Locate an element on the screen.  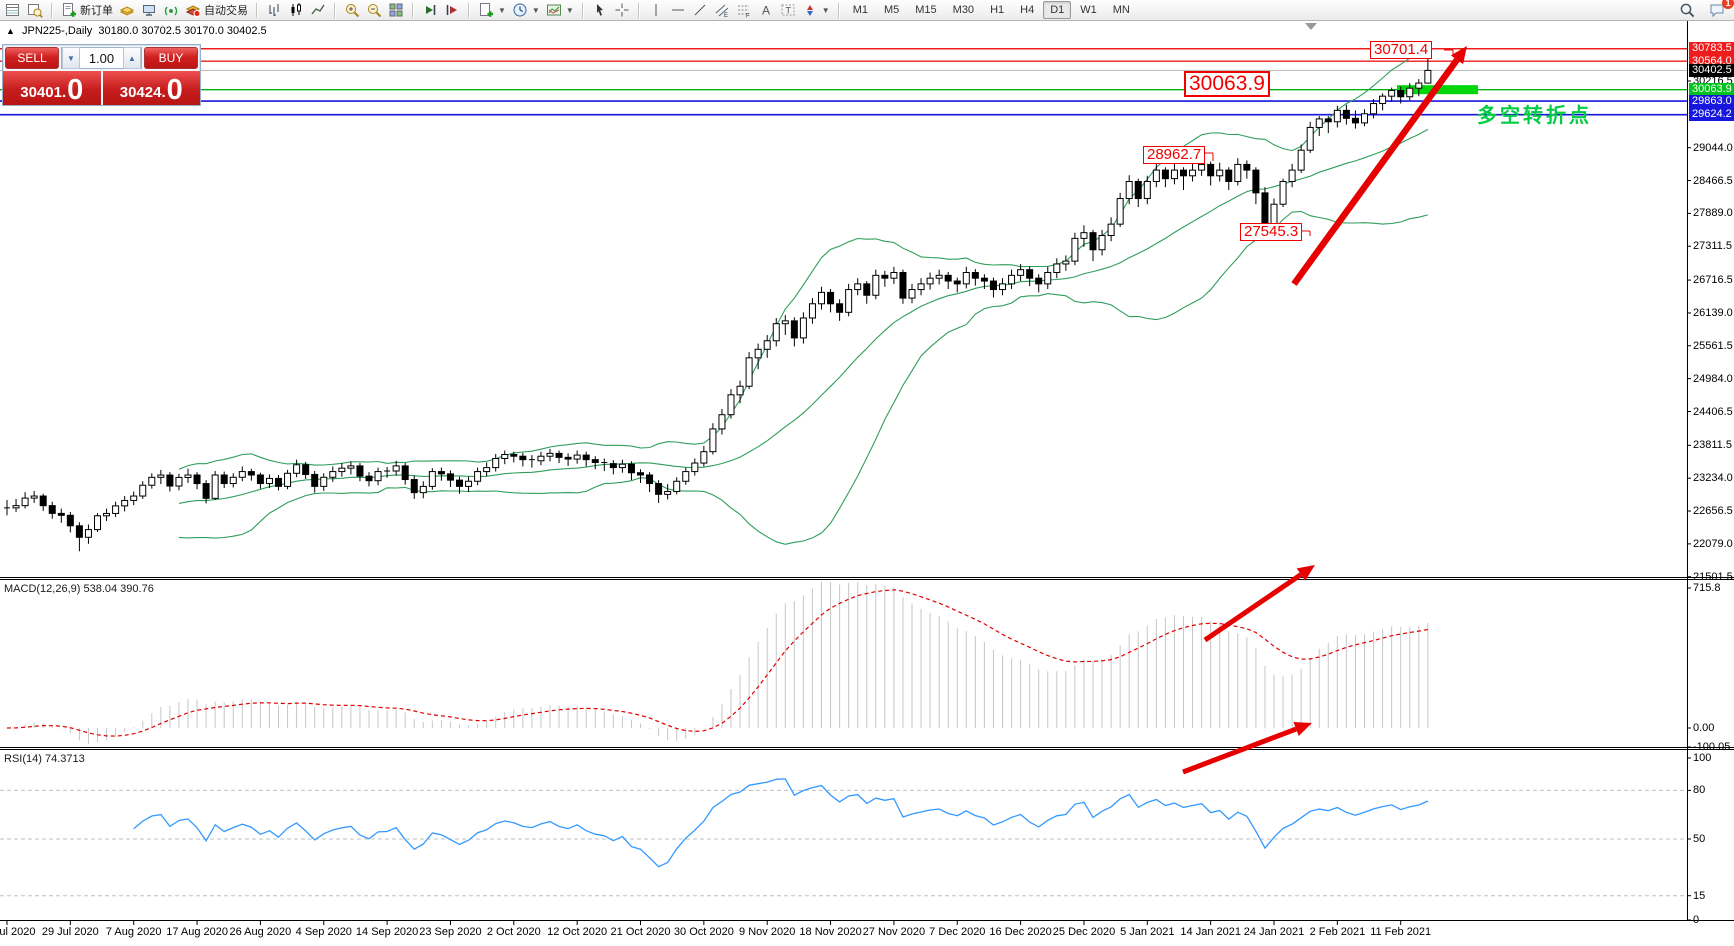
svg-text: F is located at coordinates (748, 16).